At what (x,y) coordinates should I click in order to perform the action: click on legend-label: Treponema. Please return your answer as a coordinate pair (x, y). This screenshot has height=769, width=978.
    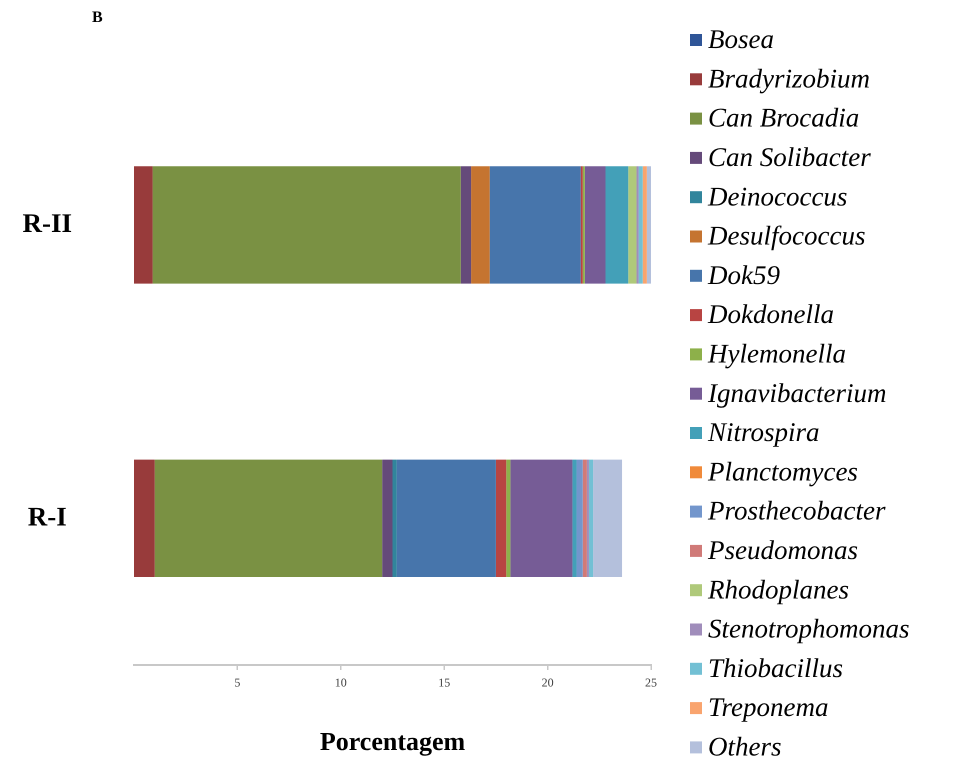
    Looking at the image, I should click on (768, 707).